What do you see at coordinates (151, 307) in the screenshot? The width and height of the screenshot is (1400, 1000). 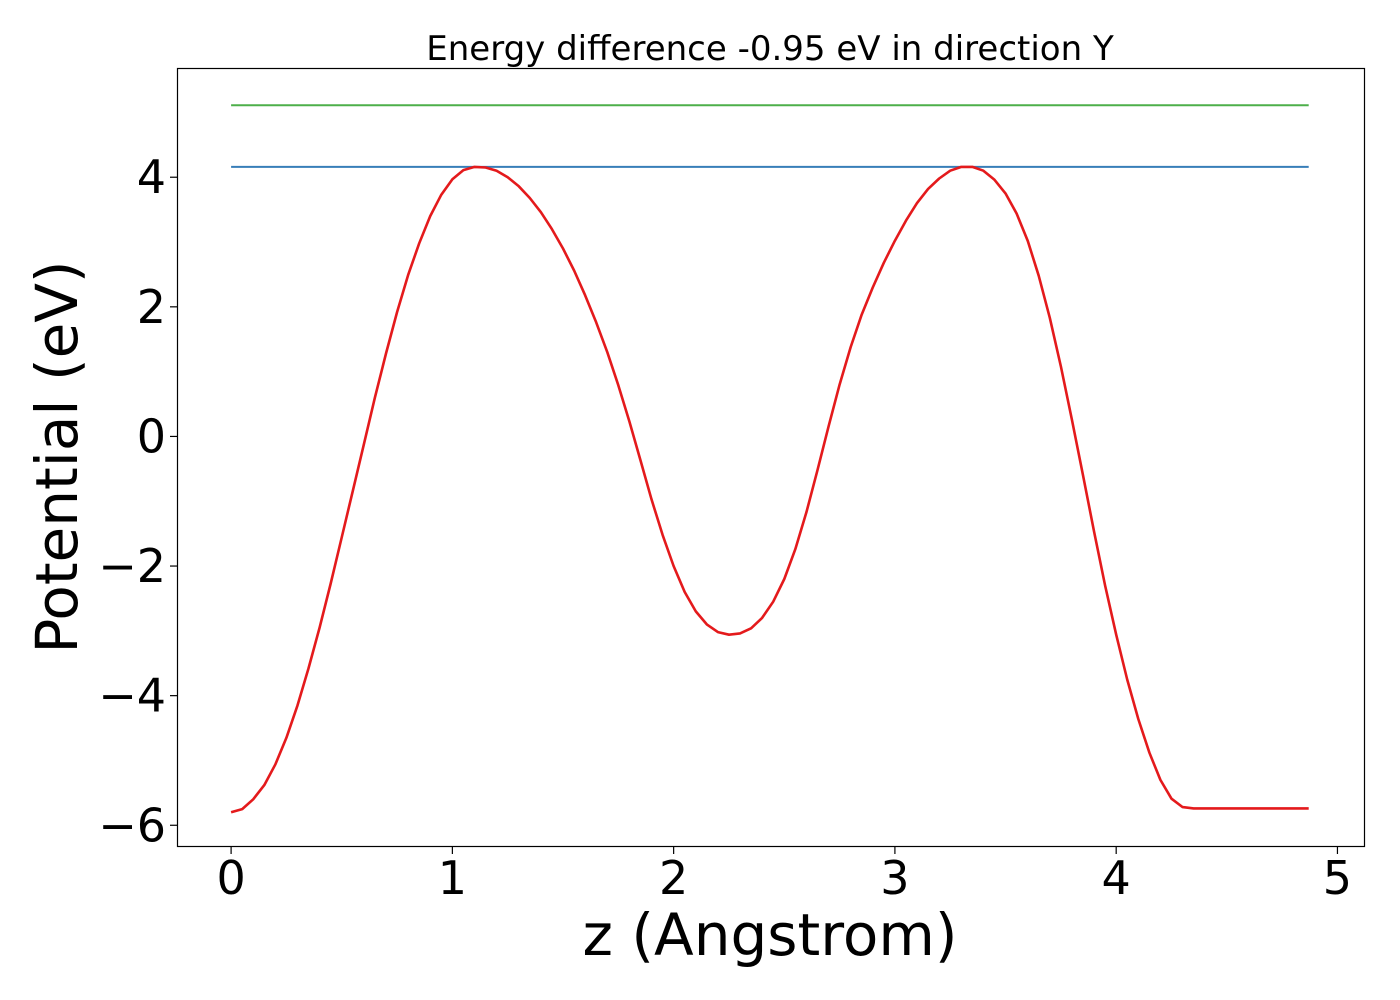 I see `y-tick-label: 2` at bounding box center [151, 307].